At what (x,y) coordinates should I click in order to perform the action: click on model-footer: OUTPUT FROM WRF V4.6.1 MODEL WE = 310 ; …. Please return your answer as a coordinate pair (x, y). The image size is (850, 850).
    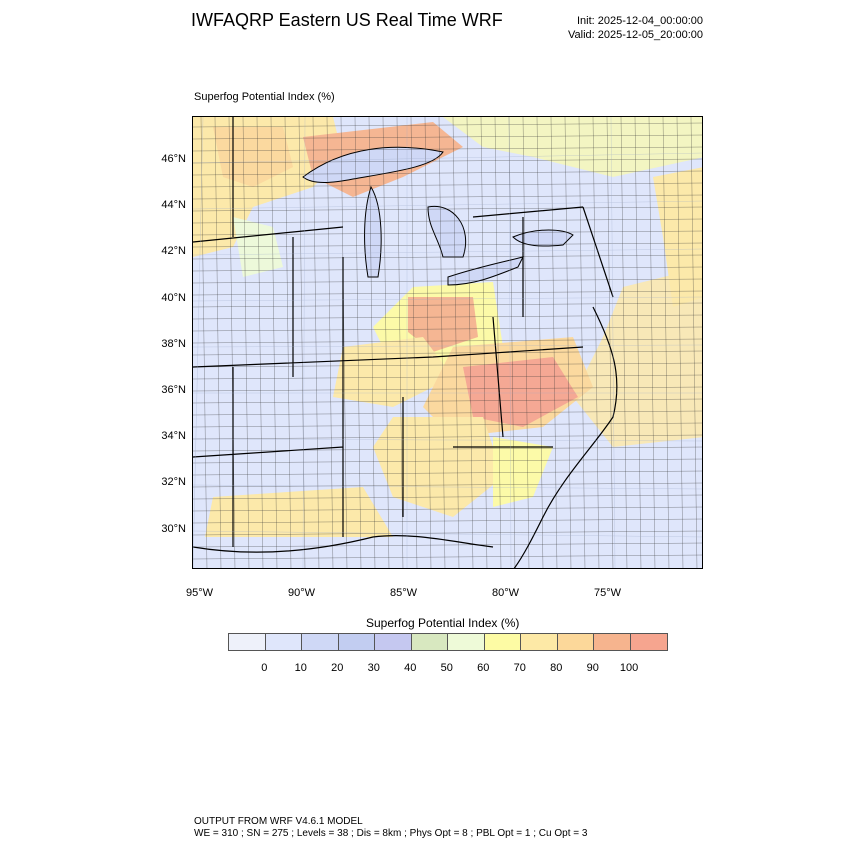
    Looking at the image, I should click on (390, 828).